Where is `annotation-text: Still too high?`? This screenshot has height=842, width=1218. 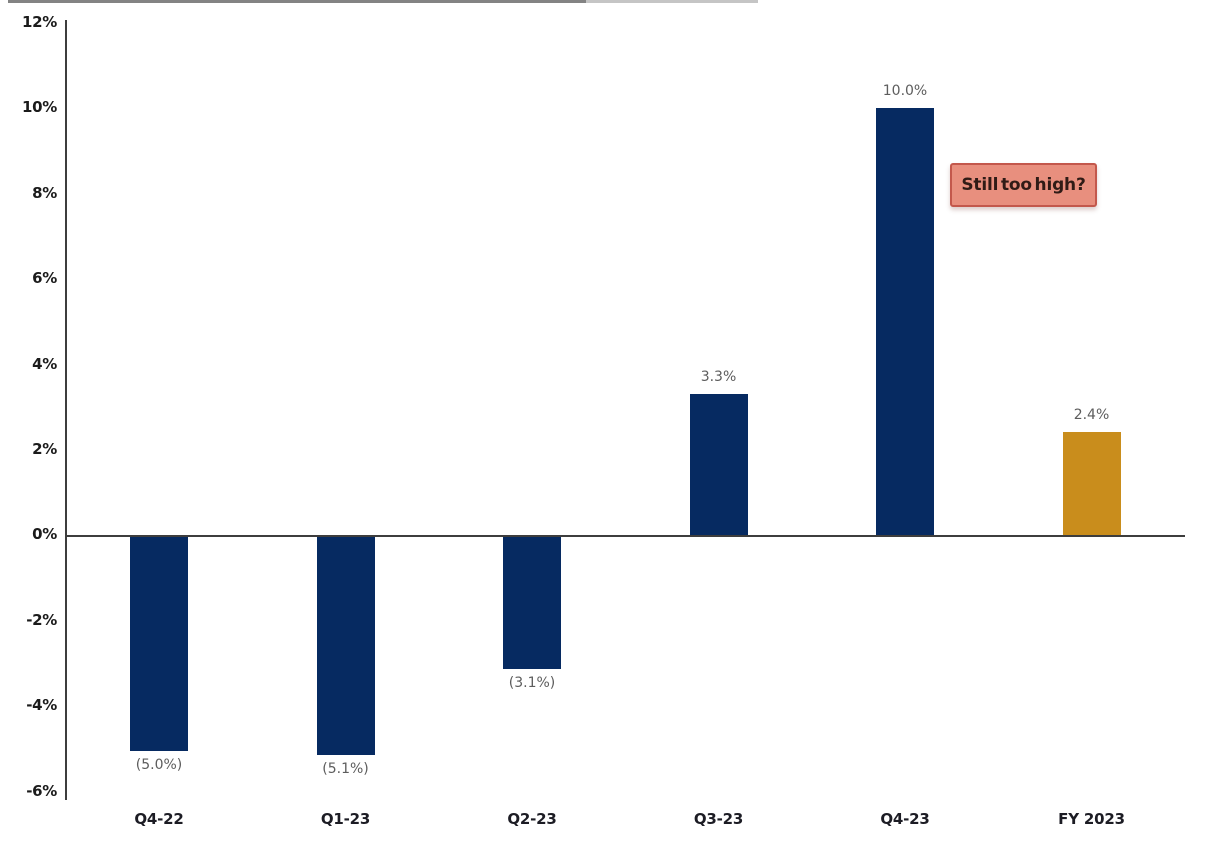
annotation-text: Still too high? is located at coordinates (1023, 185).